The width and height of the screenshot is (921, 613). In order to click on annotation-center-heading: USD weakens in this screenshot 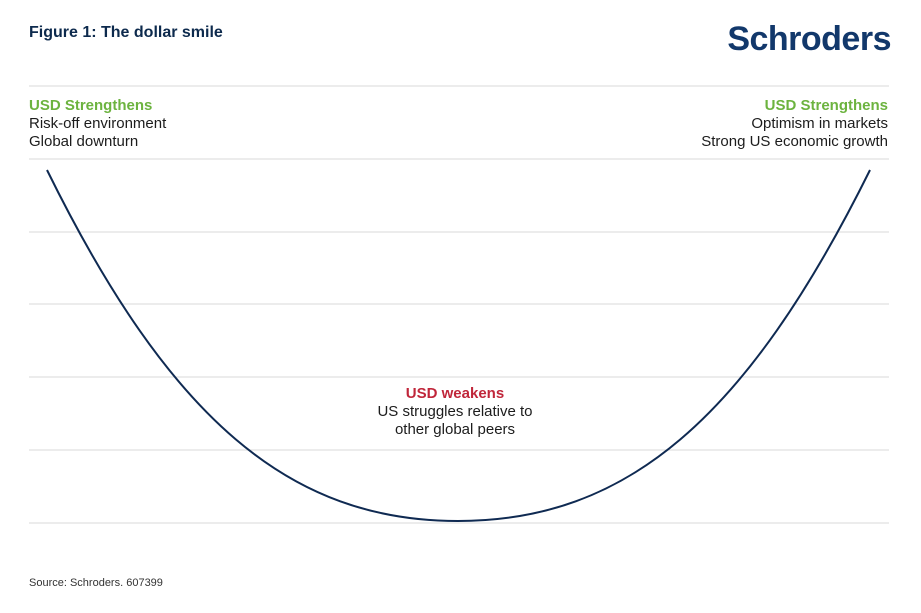, I will do `click(455, 393)`.